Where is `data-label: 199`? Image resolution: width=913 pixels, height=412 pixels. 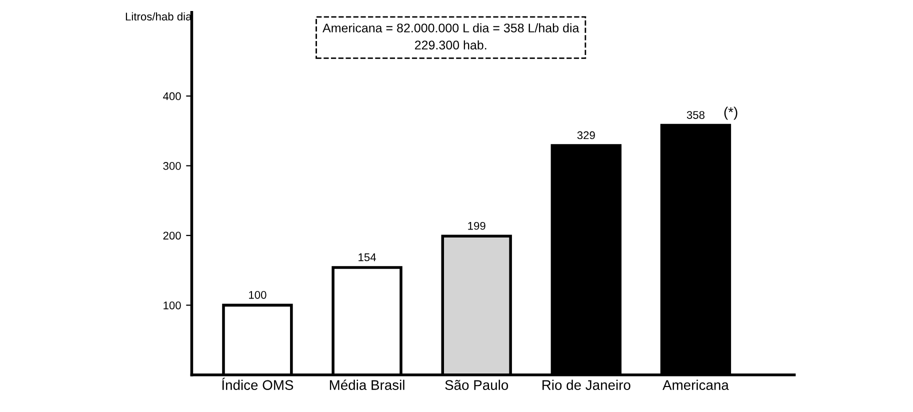
data-label: 199 is located at coordinates (477, 226).